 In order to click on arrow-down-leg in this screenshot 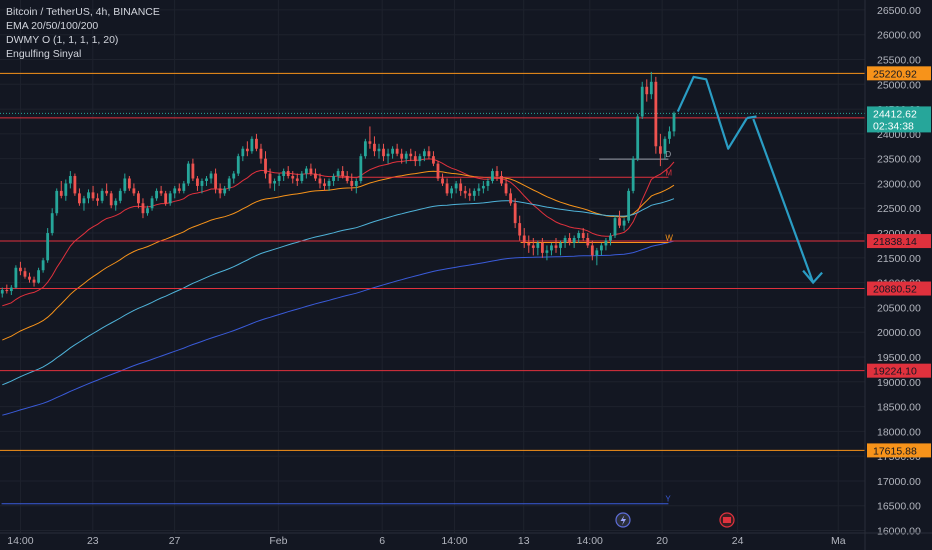, I will do `click(783, 200)`.